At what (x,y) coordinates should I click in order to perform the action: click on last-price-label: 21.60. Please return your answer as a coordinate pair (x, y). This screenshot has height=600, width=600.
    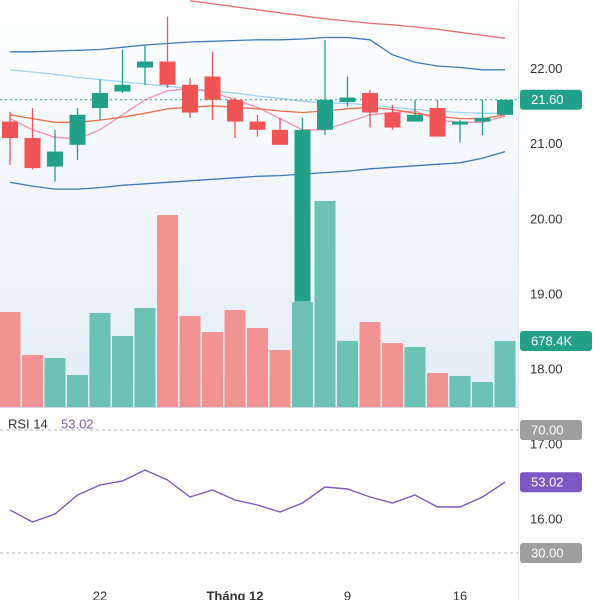
    Looking at the image, I should click on (547, 99).